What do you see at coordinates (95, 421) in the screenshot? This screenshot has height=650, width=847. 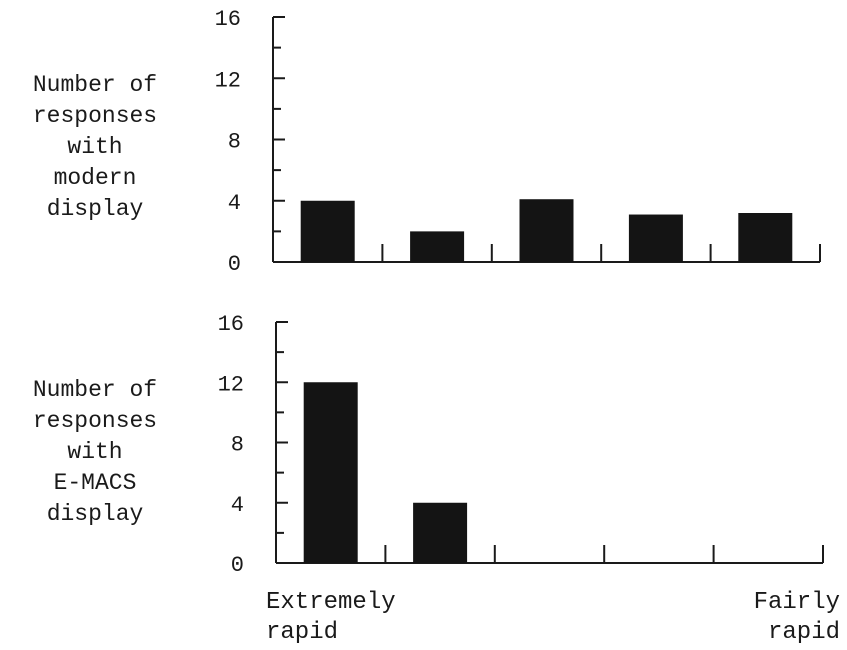 I see `y-axis-label-line-1-1: responses` at bounding box center [95, 421].